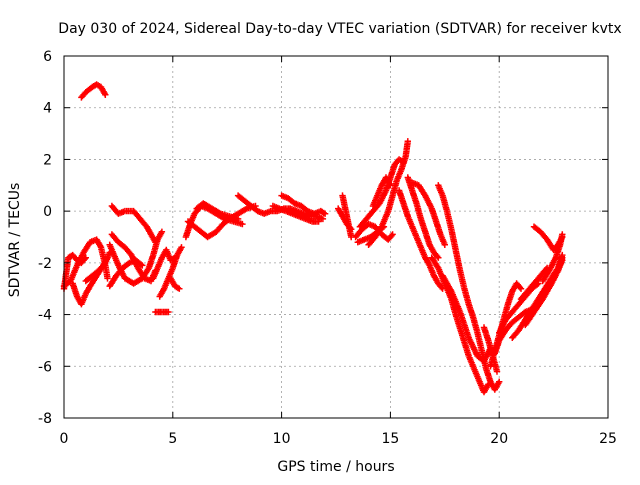 The image size is (640, 485). What do you see at coordinates (45, 264) in the screenshot?
I see `y-tick-label: -2` at bounding box center [45, 264].